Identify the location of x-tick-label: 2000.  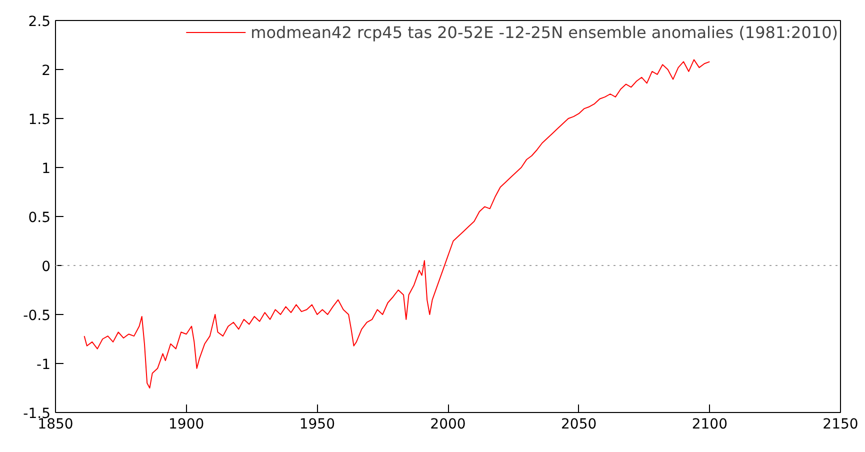
(448, 424).